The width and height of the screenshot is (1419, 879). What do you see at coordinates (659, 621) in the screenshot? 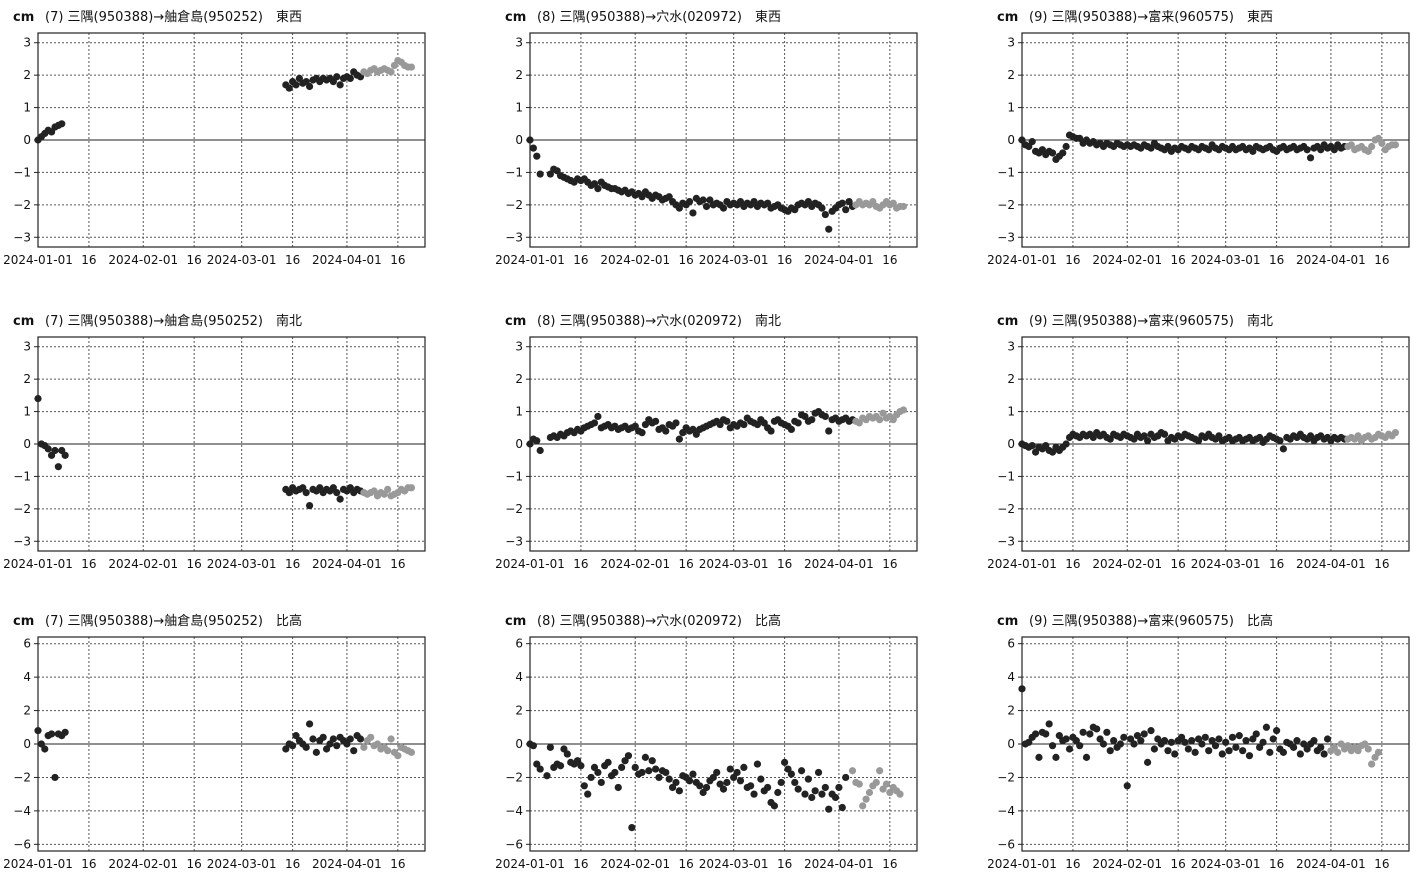
I see `chart-title: (8) 三隅(950388)→穴水(020972) 比高` at bounding box center [659, 621].